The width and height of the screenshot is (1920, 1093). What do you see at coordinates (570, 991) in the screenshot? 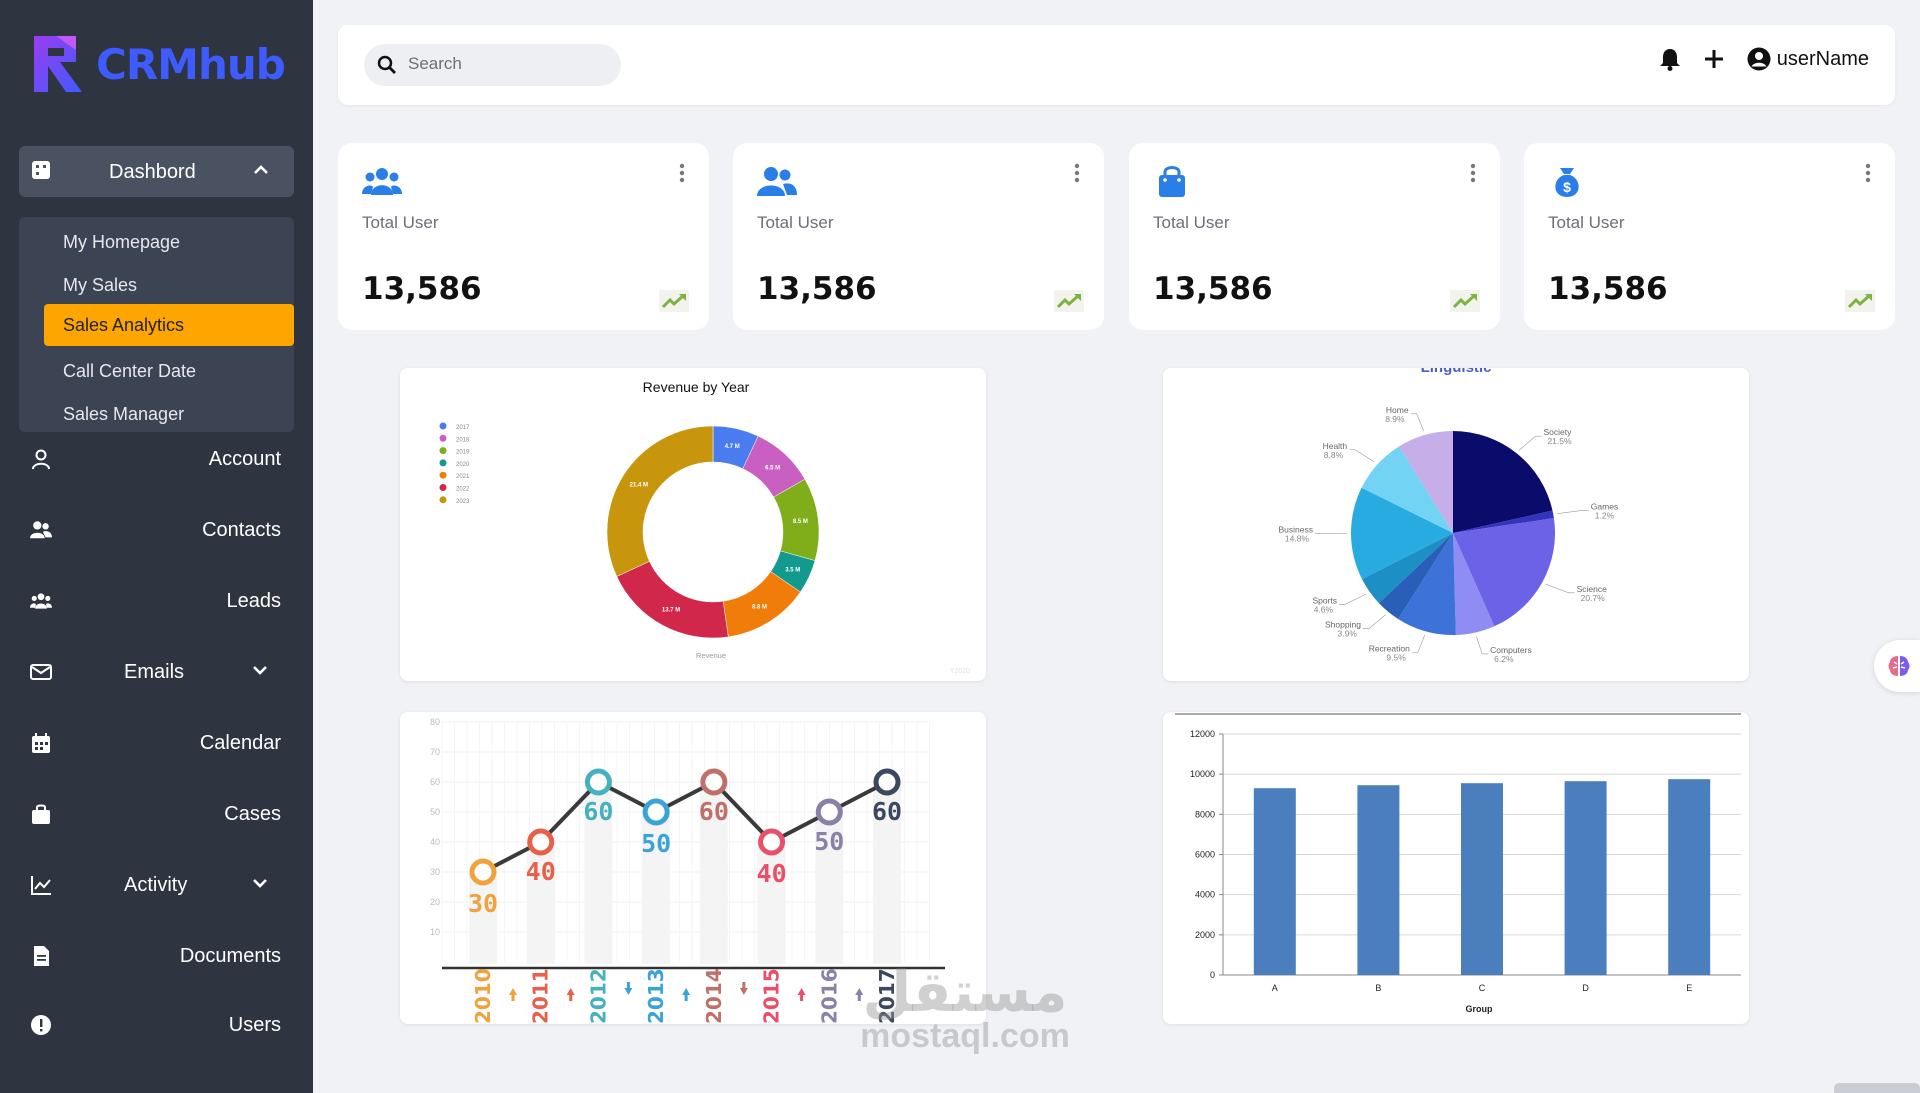
I see `arrow-up-icon` at bounding box center [570, 991].